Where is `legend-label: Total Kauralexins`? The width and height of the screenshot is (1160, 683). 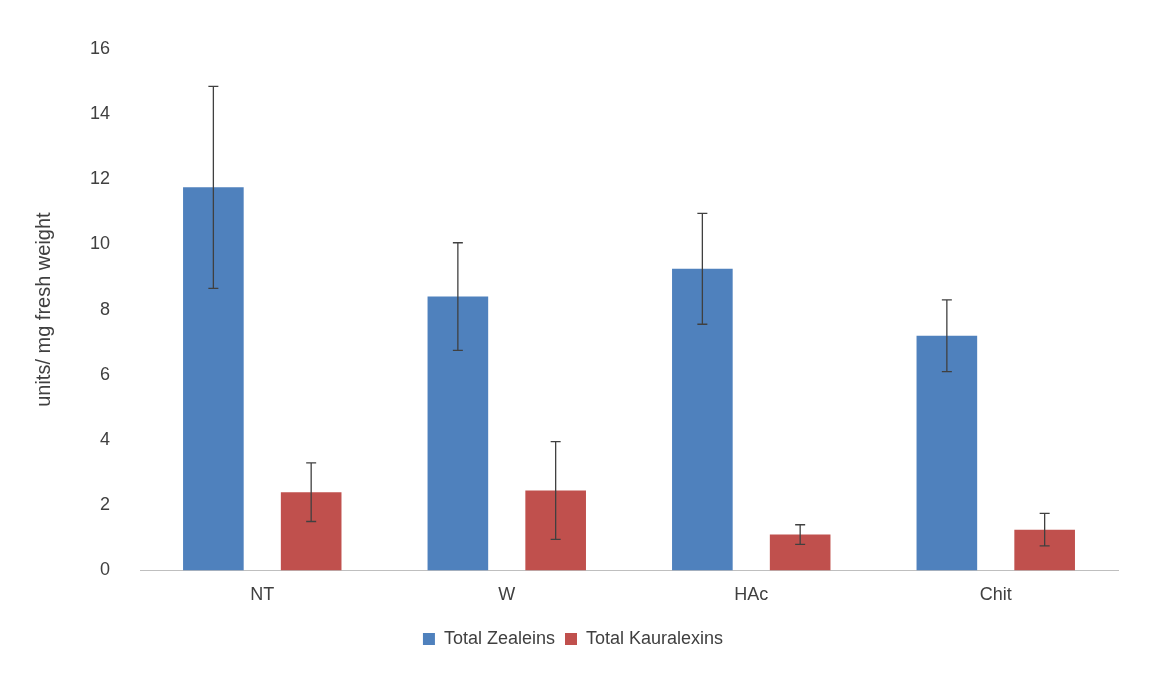 legend-label: Total Kauralexins is located at coordinates (654, 637).